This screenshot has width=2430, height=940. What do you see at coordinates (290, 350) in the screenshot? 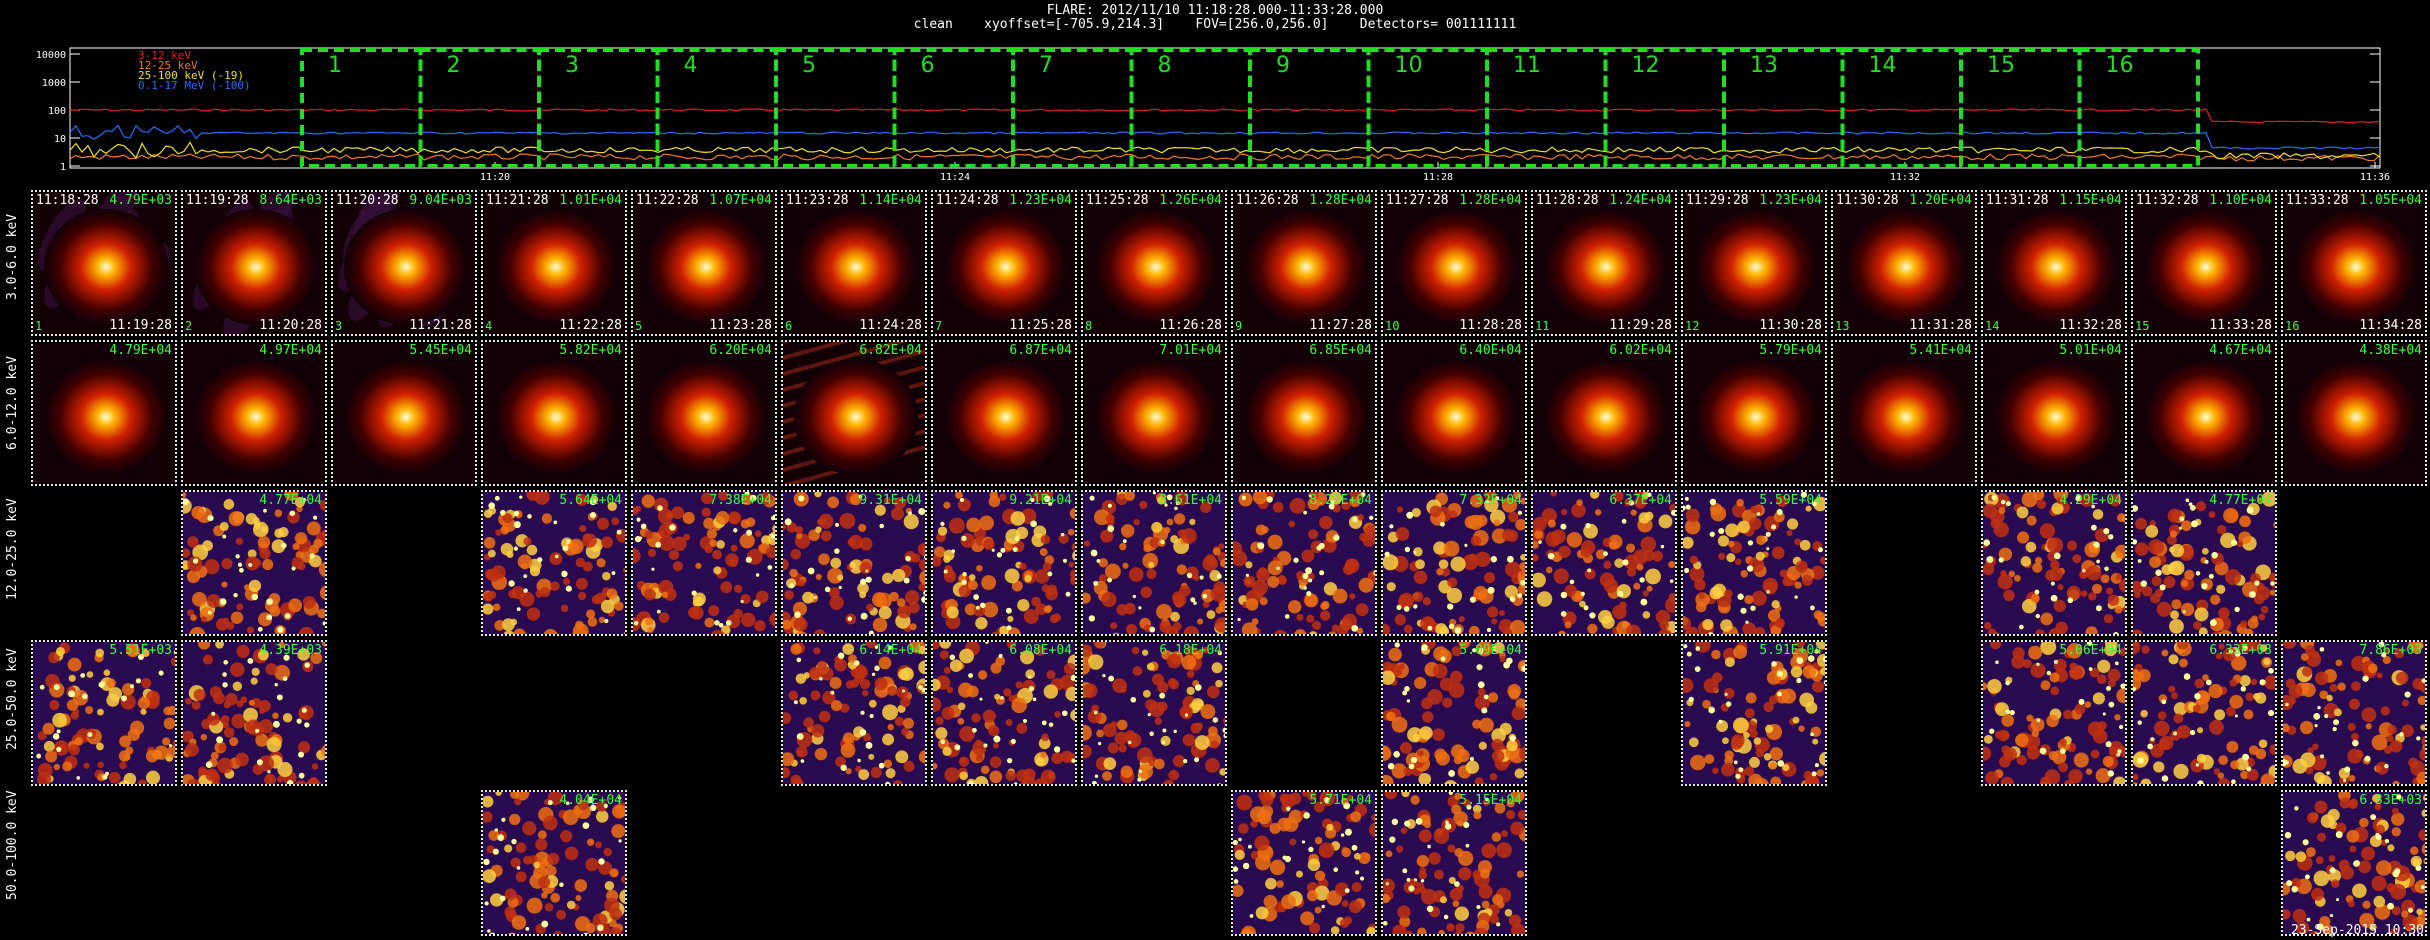
I see `tile-max-value: 4.97E+04` at bounding box center [290, 350].